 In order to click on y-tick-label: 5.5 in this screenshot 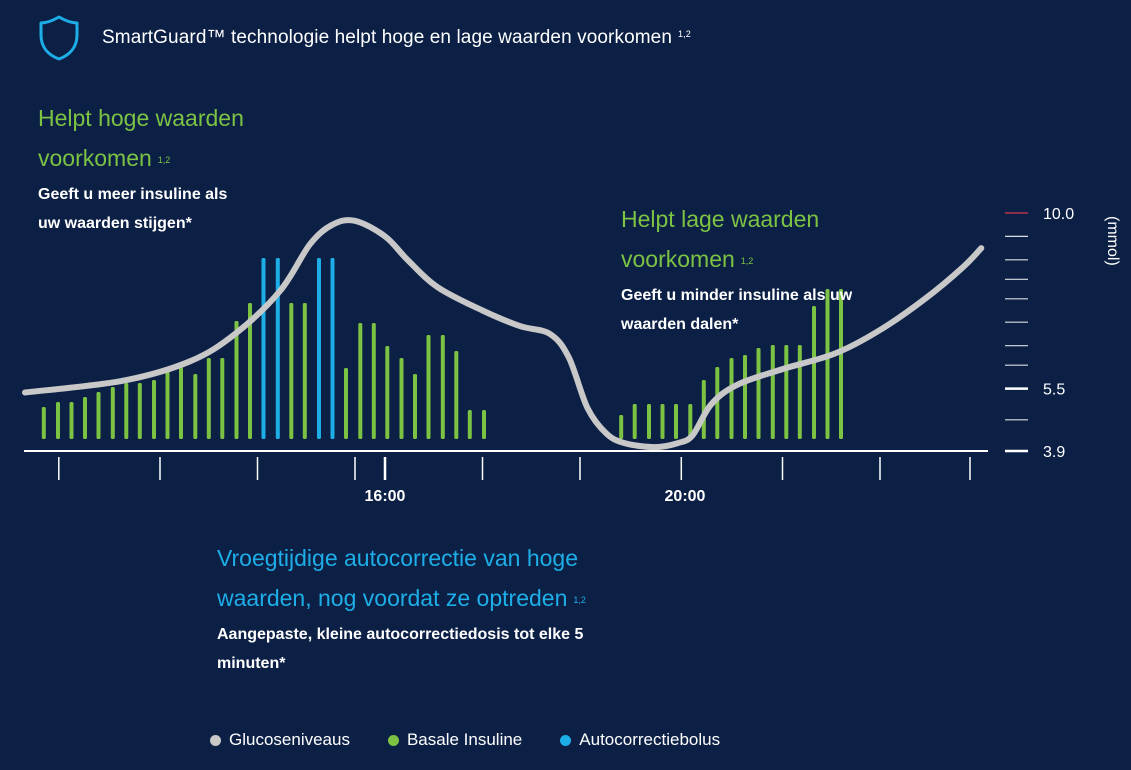, I will do `click(1054, 390)`.